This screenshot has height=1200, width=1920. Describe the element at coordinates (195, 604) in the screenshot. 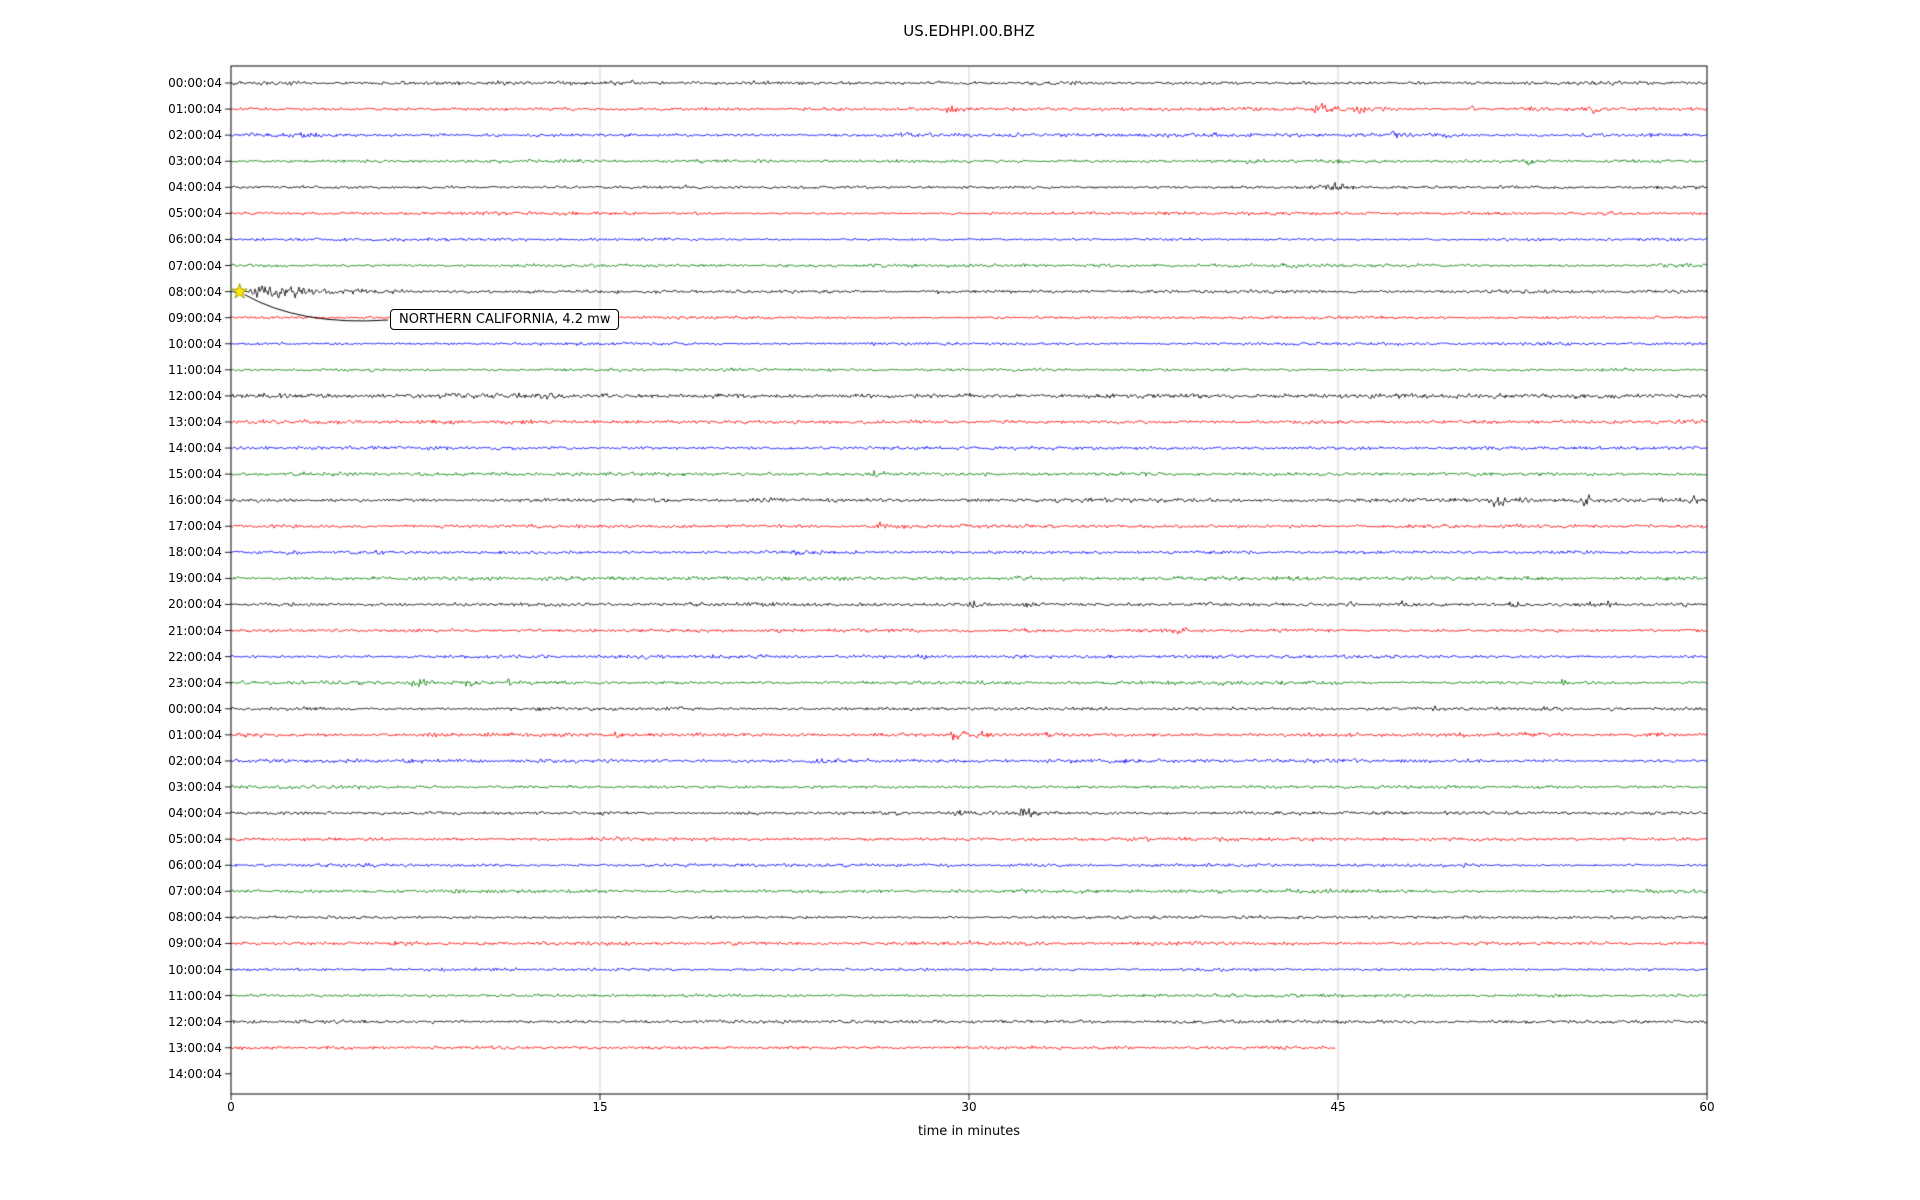

I see `y-axis-label: 20:00:04` at that location.